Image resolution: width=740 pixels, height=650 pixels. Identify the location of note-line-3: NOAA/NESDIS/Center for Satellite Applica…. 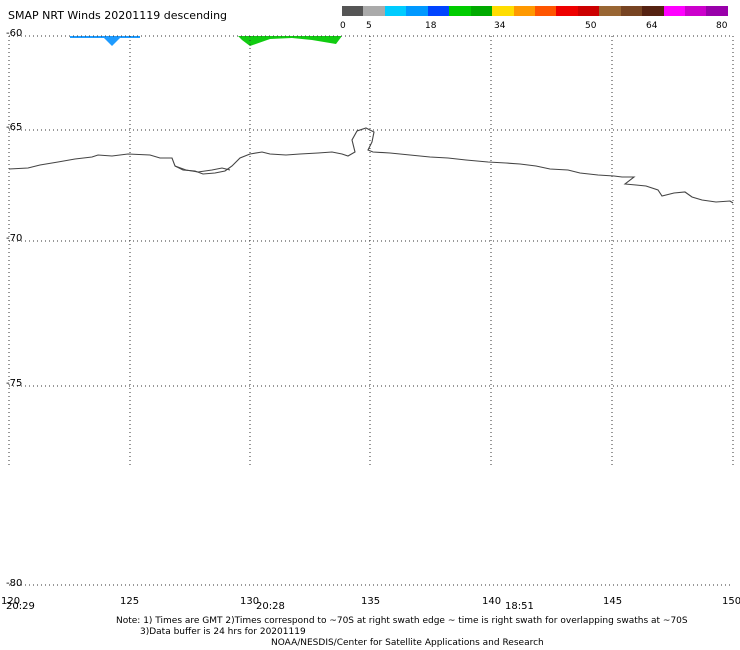
(407, 643).